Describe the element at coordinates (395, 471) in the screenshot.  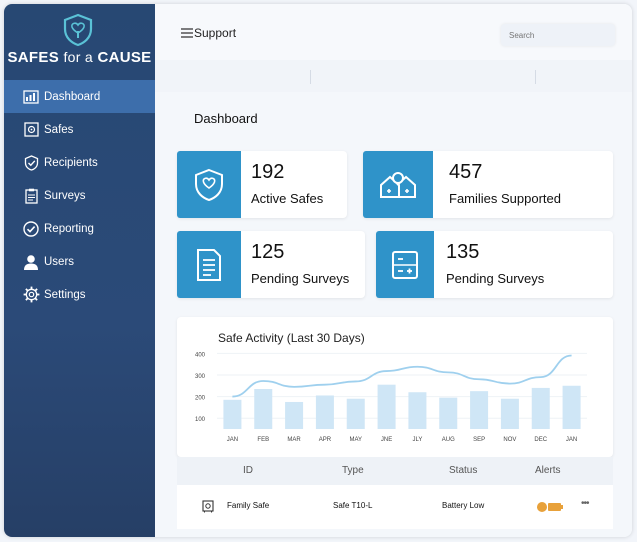
I see `table-header: ID Type Status Alerts` at that location.